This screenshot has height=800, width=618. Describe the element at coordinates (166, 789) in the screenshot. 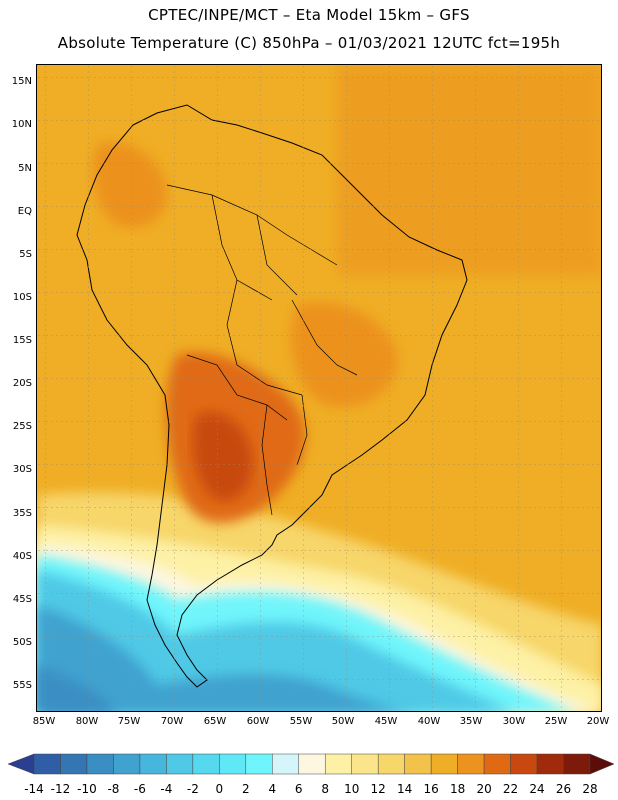

I see `colorbar-label: -4` at that location.